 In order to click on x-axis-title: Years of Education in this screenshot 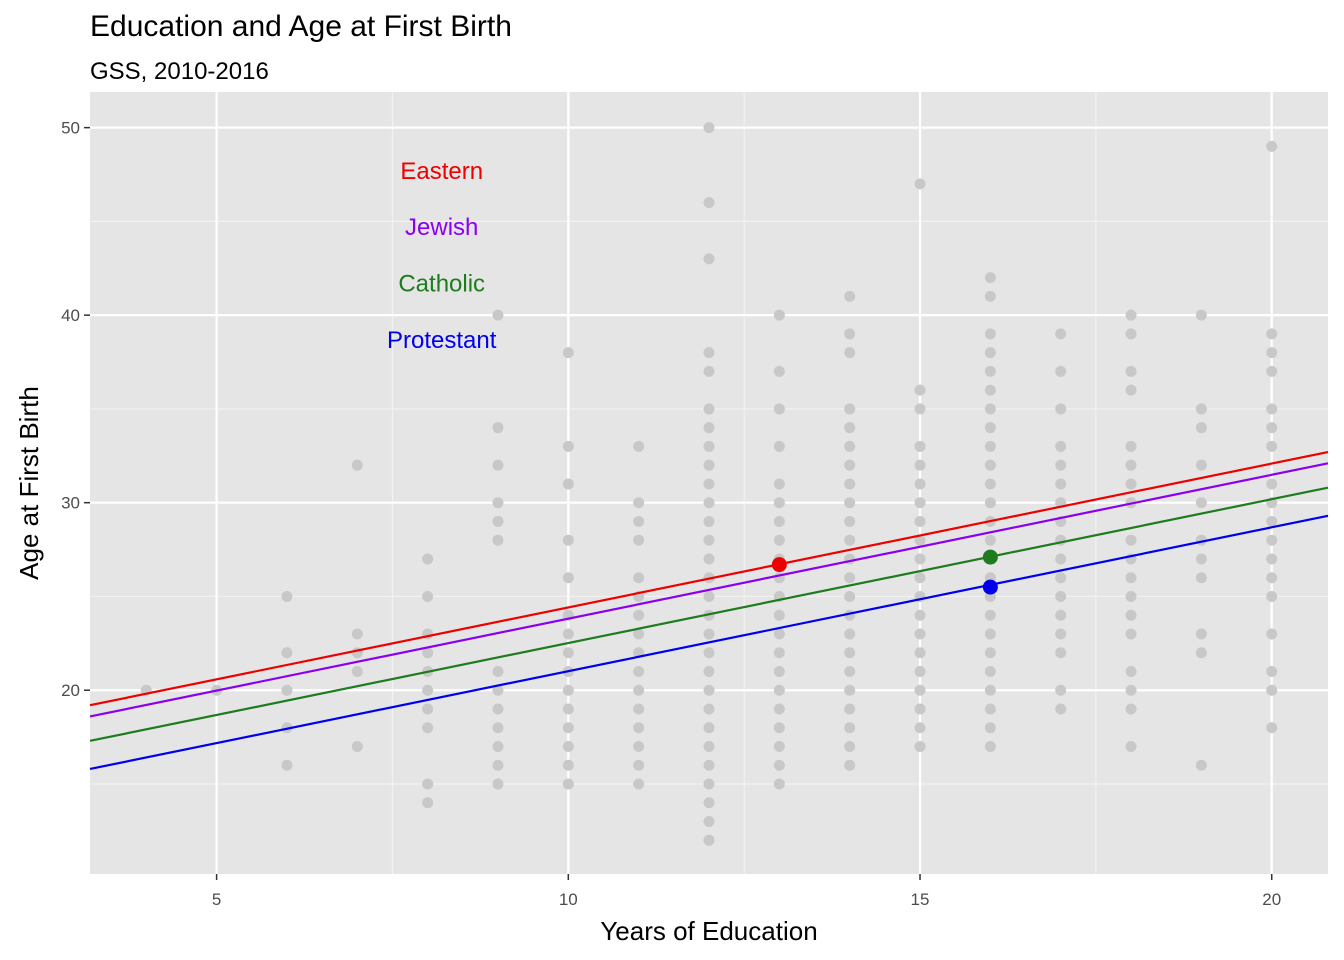, I will do `click(708, 931)`.